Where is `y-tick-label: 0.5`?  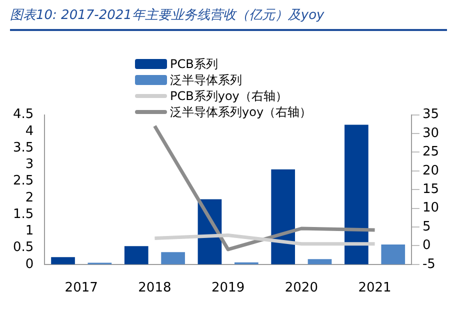
y-tick-label: 0.5 is located at coordinates (23, 248).